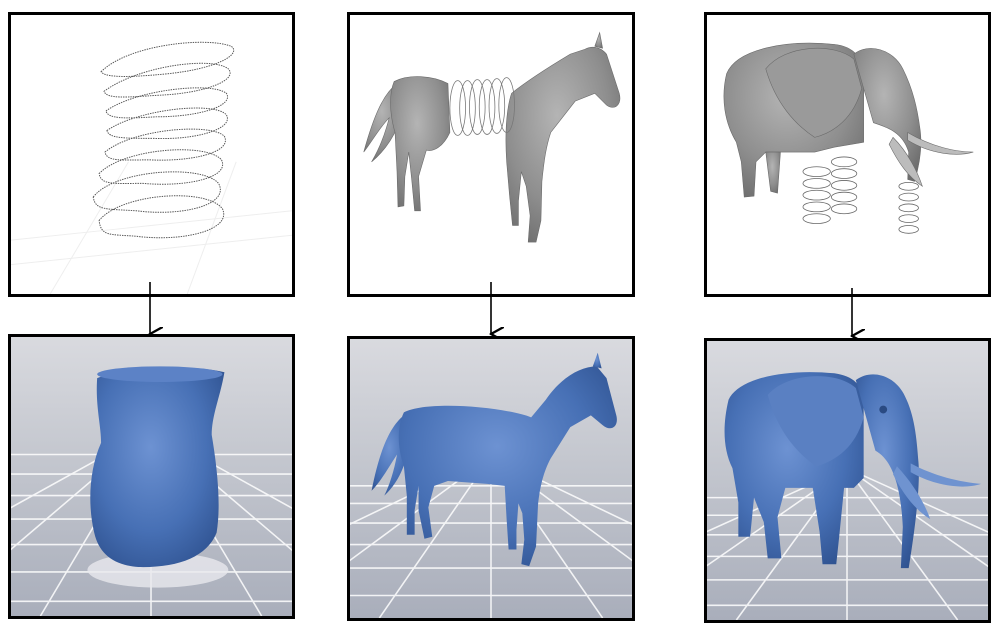  Describe the element at coordinates (492, 137) in the screenshot. I see `partial-horse-illustration` at that location.